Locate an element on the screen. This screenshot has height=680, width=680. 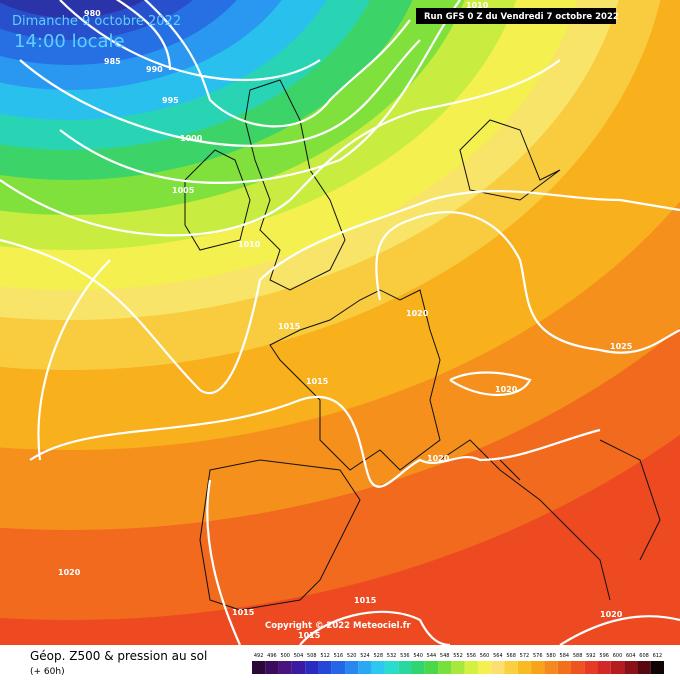
colorbar-label: 508 is located at coordinates (312, 656).